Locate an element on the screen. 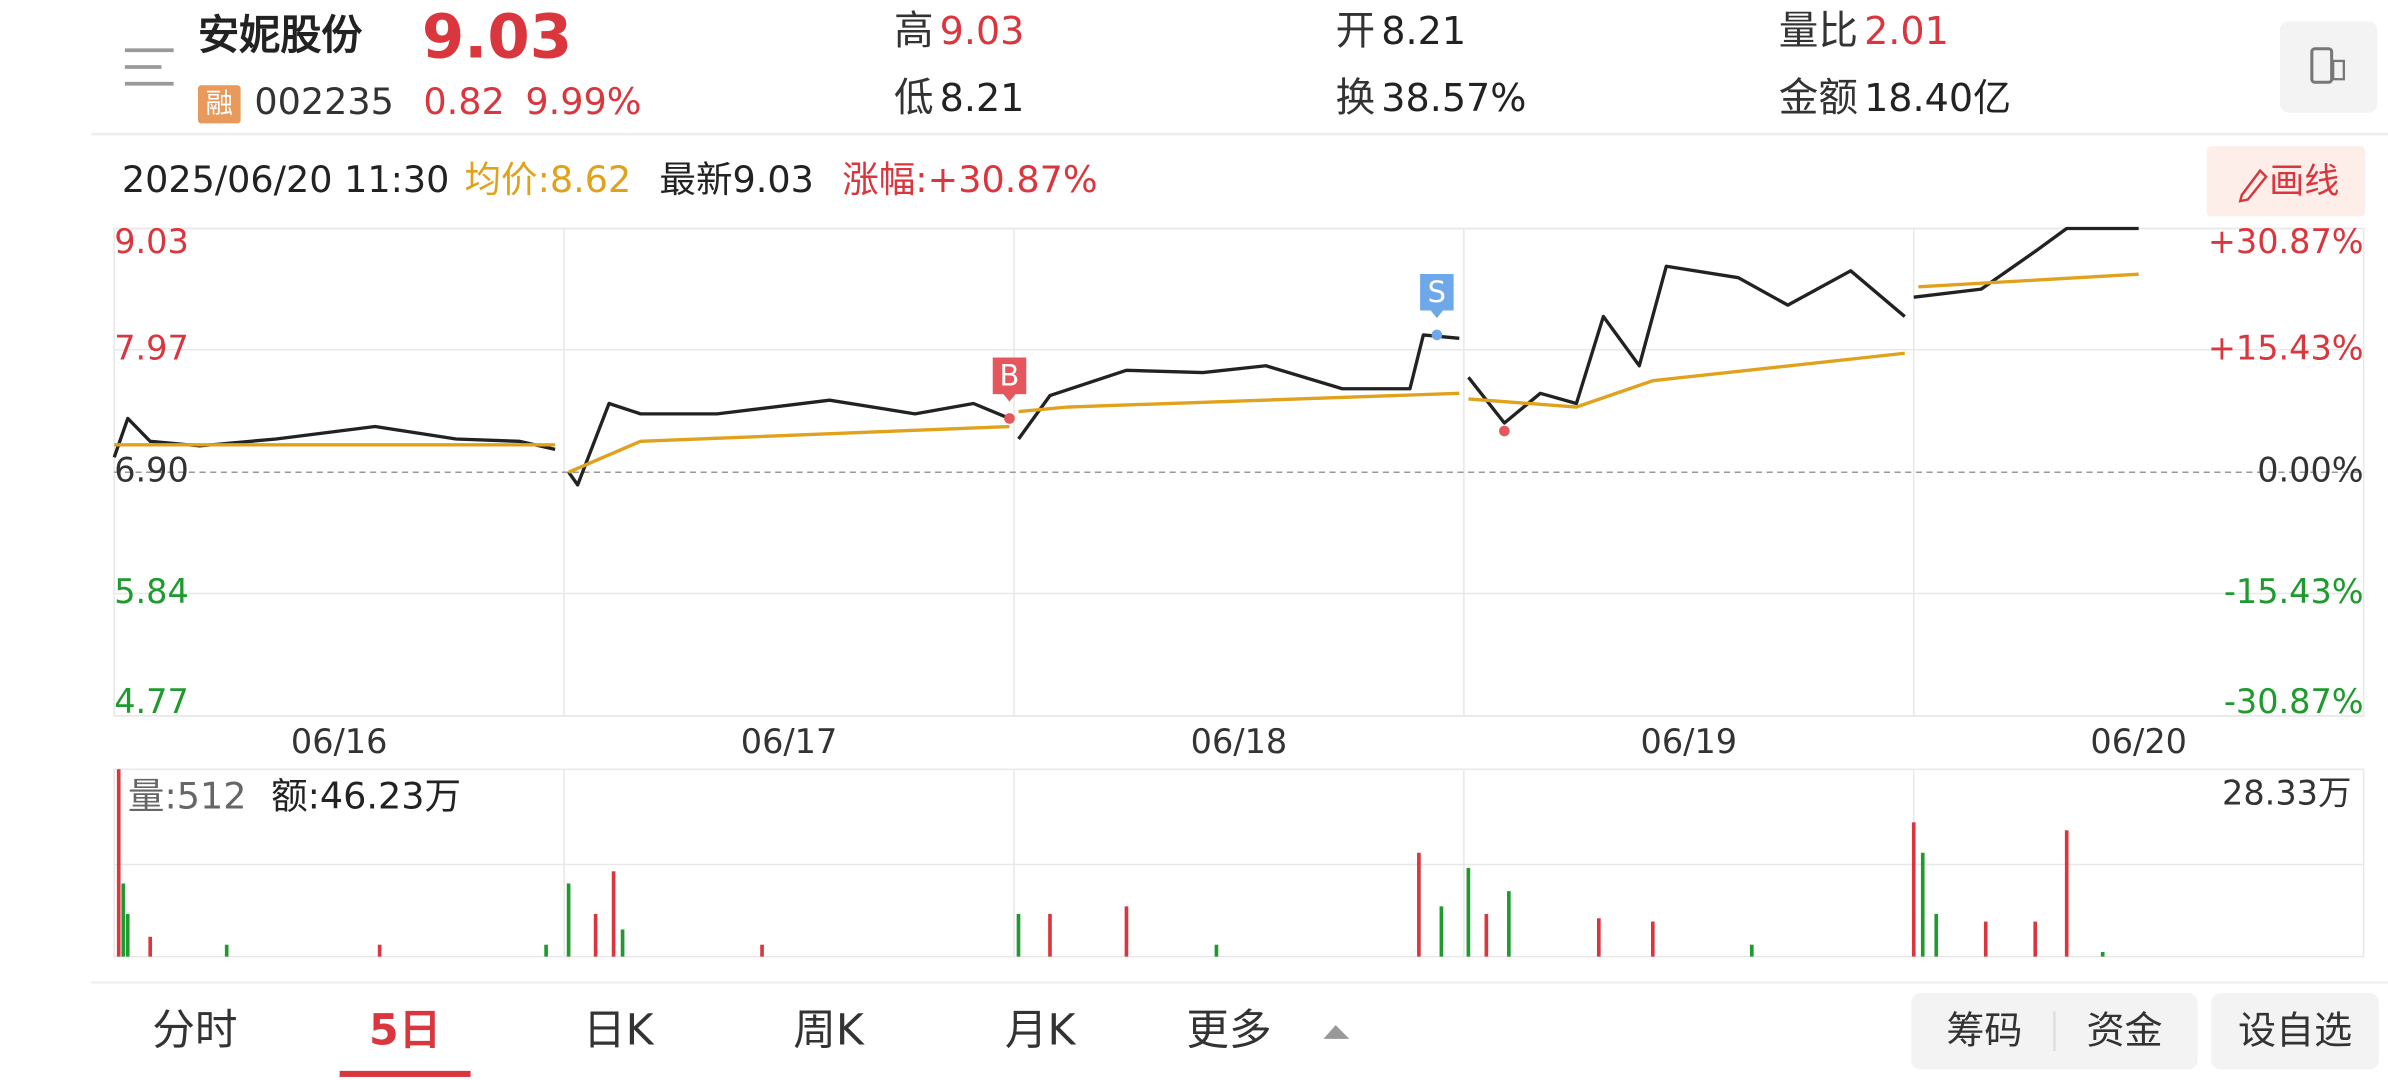 This screenshot has width=2388, height=1080. volume-label: 量:512 is located at coordinates (187, 796).